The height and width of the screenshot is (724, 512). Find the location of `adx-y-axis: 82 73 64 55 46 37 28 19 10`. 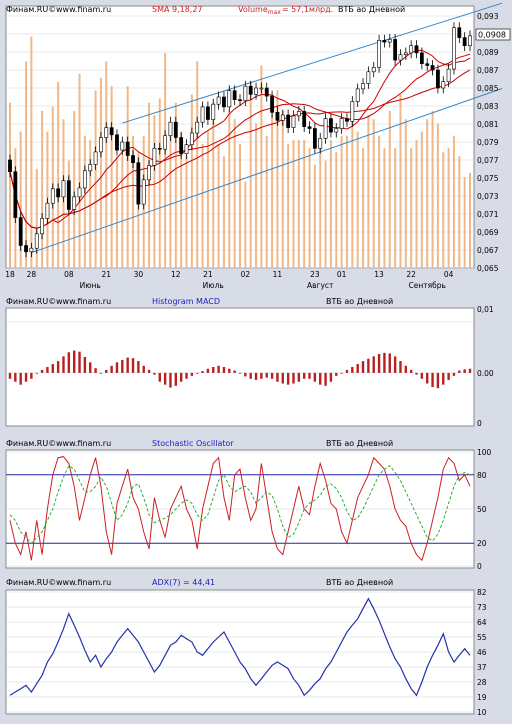

adx-y-axis: 82 73 64 55 46 37 28 19 10 is located at coordinates (482, 652).